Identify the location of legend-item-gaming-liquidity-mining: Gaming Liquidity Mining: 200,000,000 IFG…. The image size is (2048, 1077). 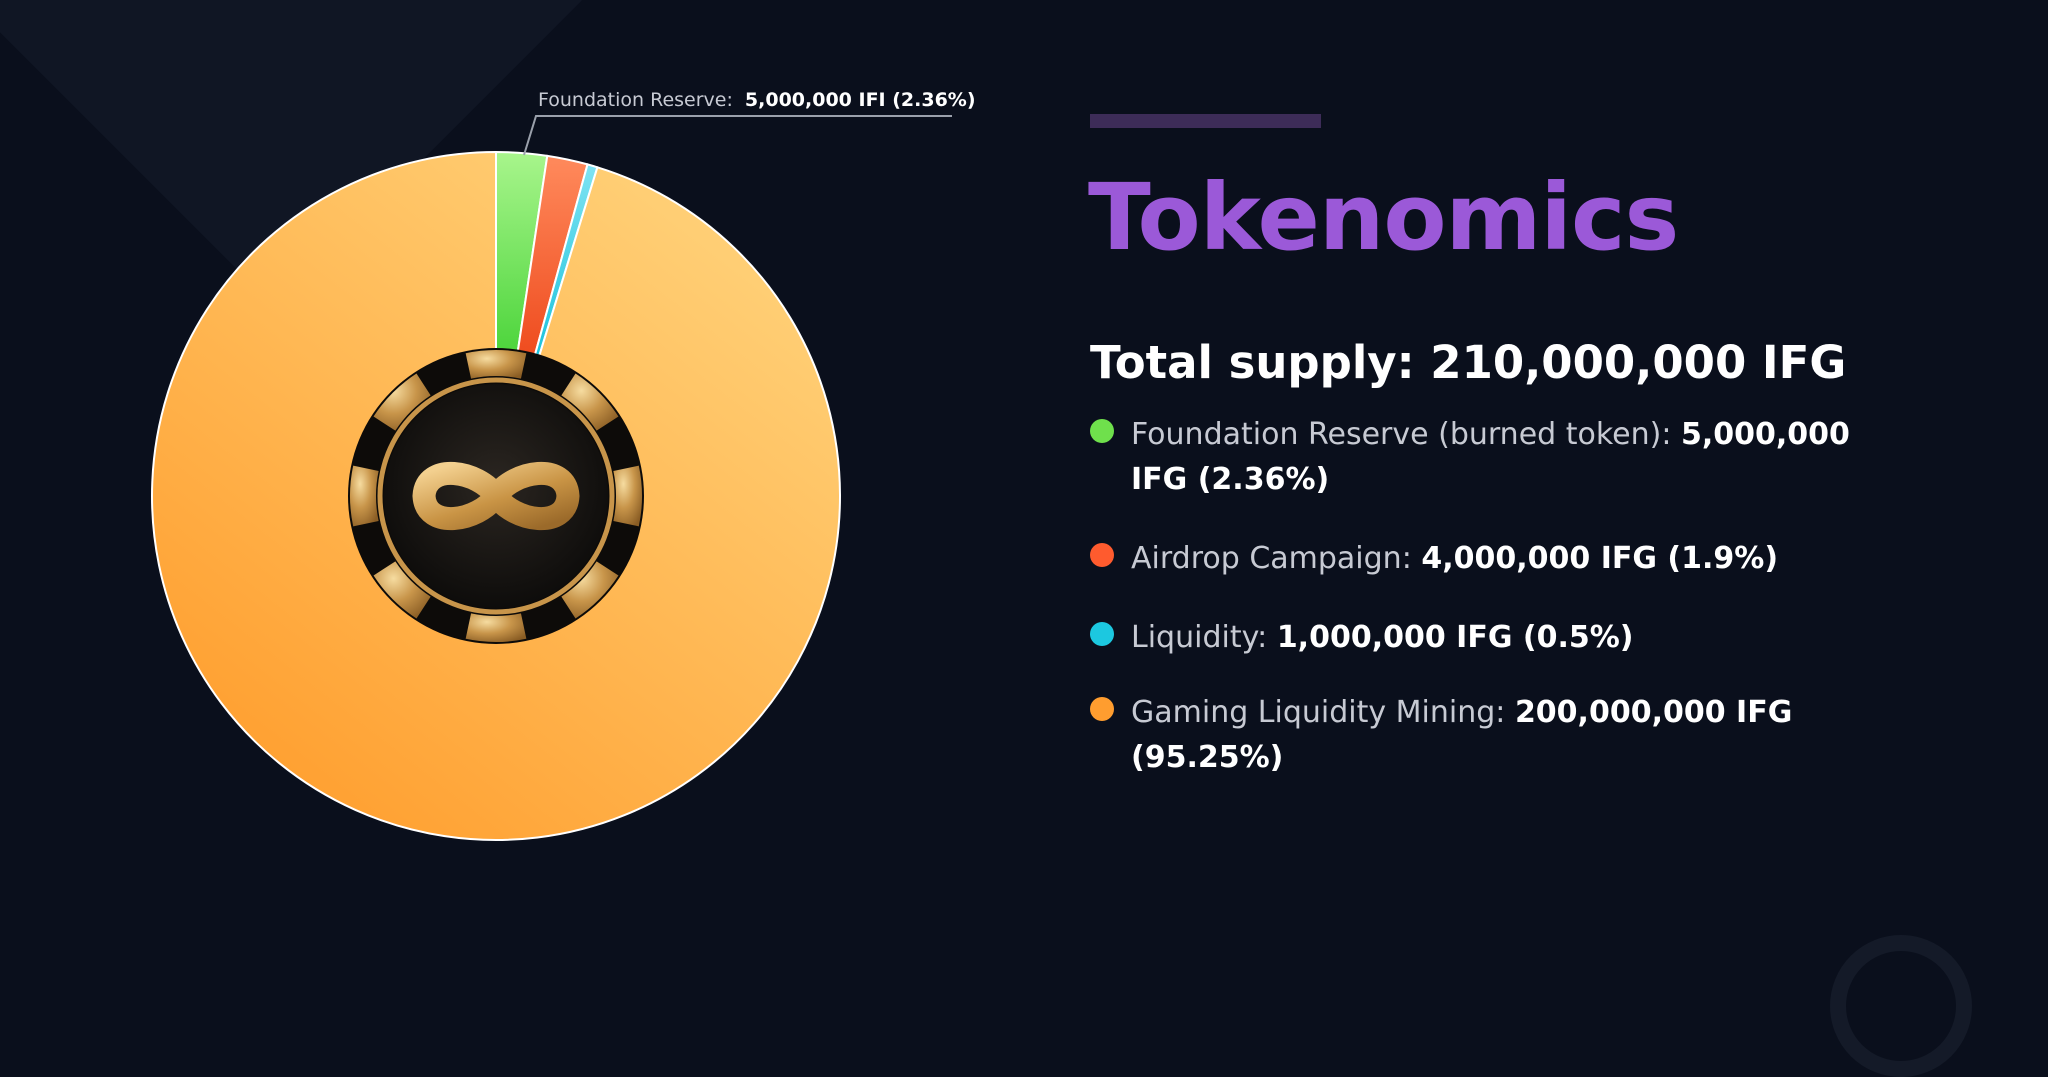
(1500, 735).